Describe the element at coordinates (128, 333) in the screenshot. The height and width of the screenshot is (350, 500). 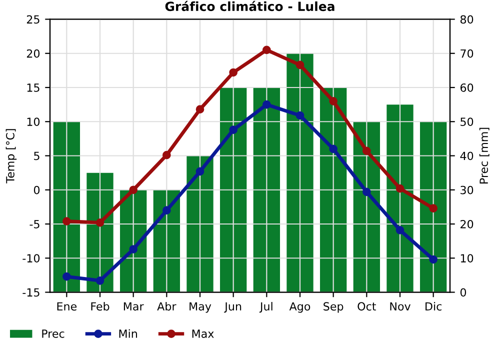
I see `legend-label: Min` at that location.